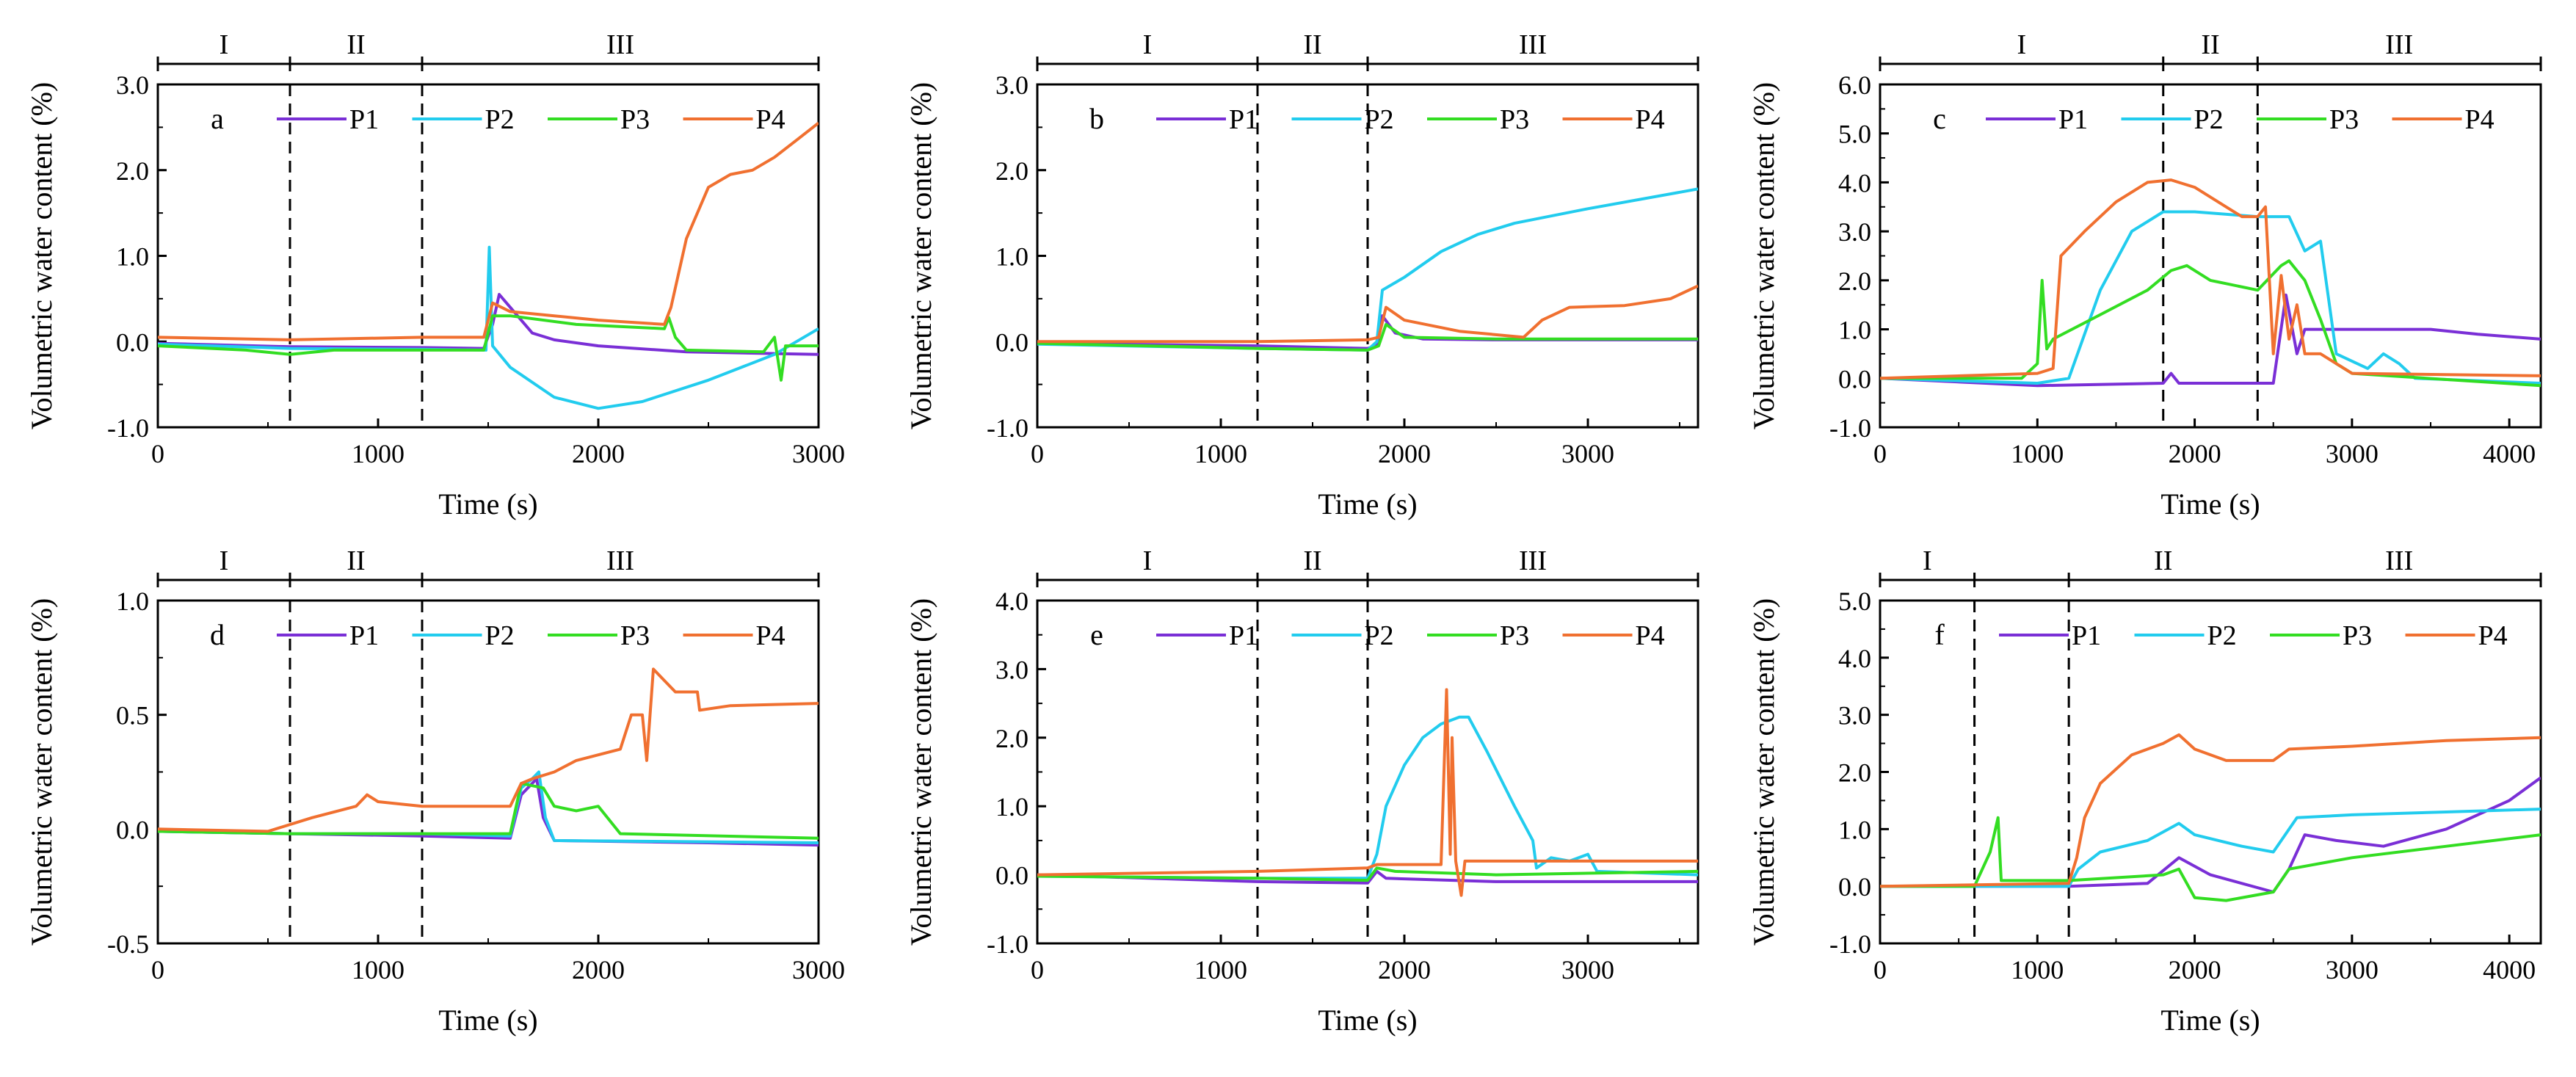 This screenshot has height=1077, width=2576. Describe the element at coordinates (128, 944) in the screenshot. I see `y-tick-label: -0.5` at that location.